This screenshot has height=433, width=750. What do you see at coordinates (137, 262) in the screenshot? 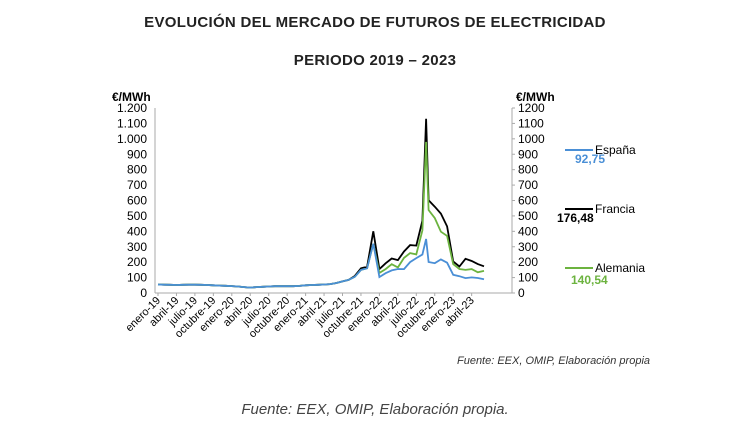
I see `y-tick-label-left: 200` at bounding box center [137, 262].